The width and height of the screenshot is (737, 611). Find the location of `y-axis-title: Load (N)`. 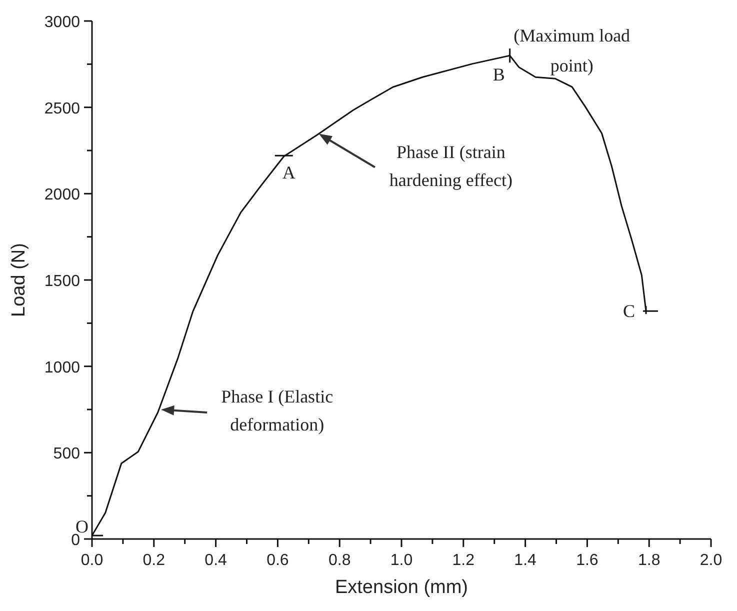

y-axis-title: Load (N) is located at coordinates (19, 280).